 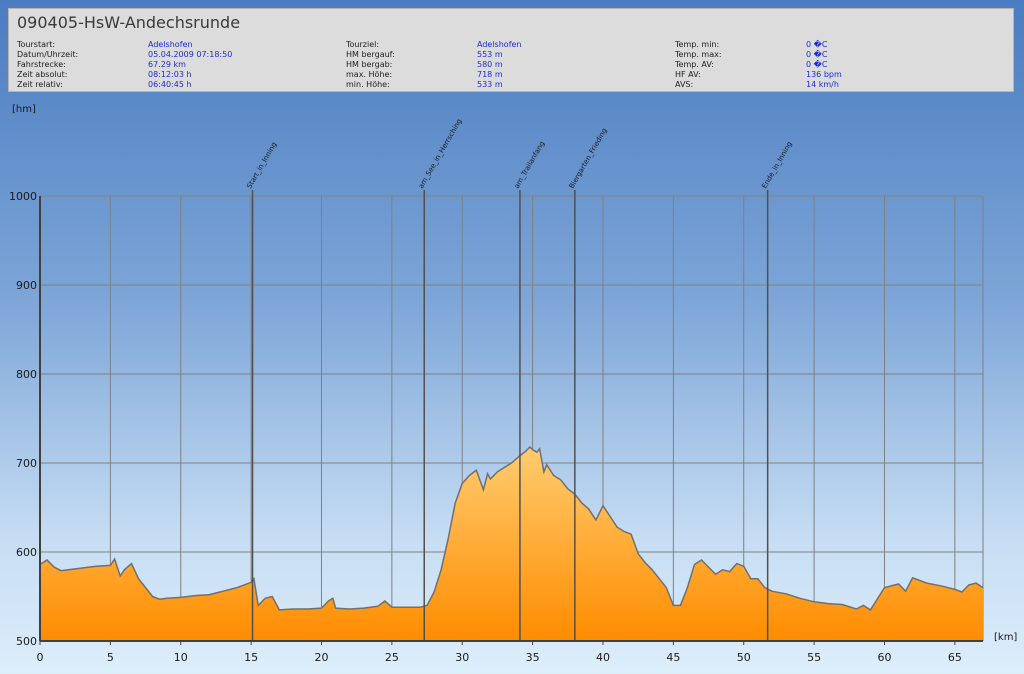 What do you see at coordinates (462, 657) in the screenshot?
I see `x-tick-label: 30` at bounding box center [462, 657].